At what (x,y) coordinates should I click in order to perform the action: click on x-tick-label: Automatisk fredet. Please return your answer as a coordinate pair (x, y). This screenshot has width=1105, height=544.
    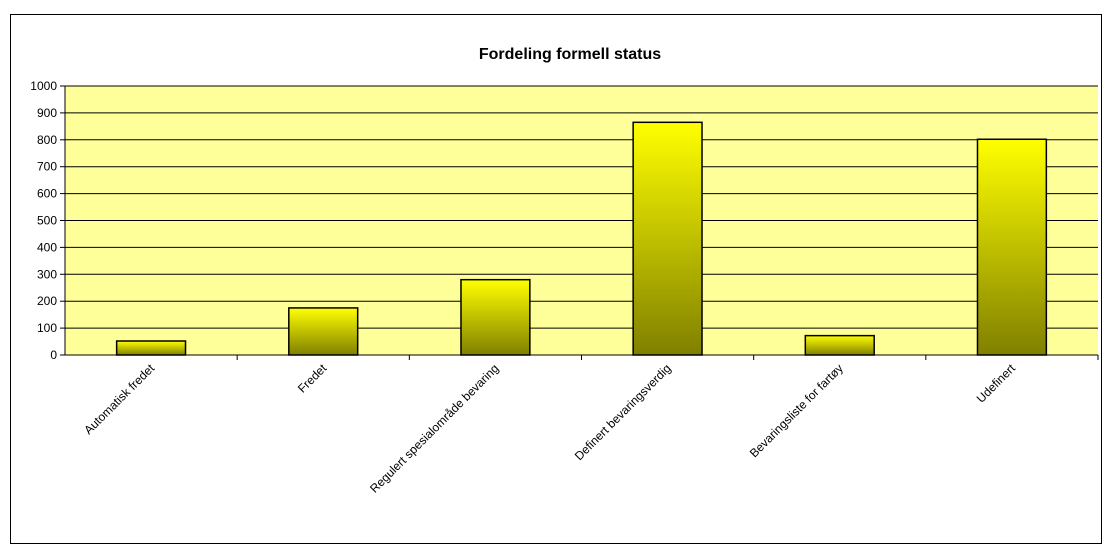
    Looking at the image, I should click on (119, 399).